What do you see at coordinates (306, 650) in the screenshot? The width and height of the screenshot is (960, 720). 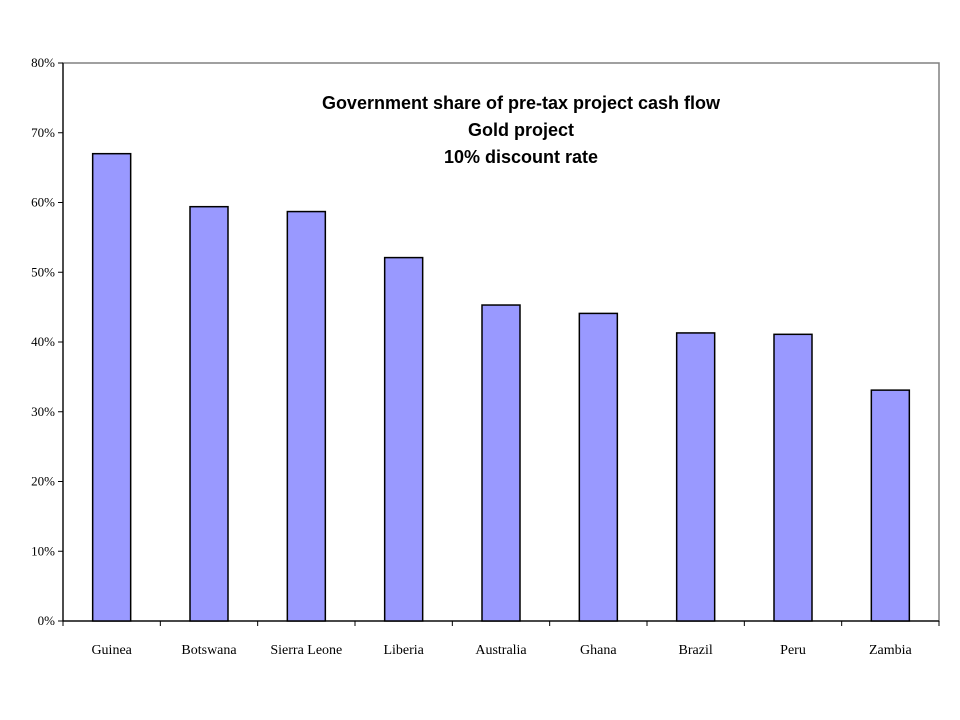 I see `x-tick-label: Sierra Leone` at bounding box center [306, 650].